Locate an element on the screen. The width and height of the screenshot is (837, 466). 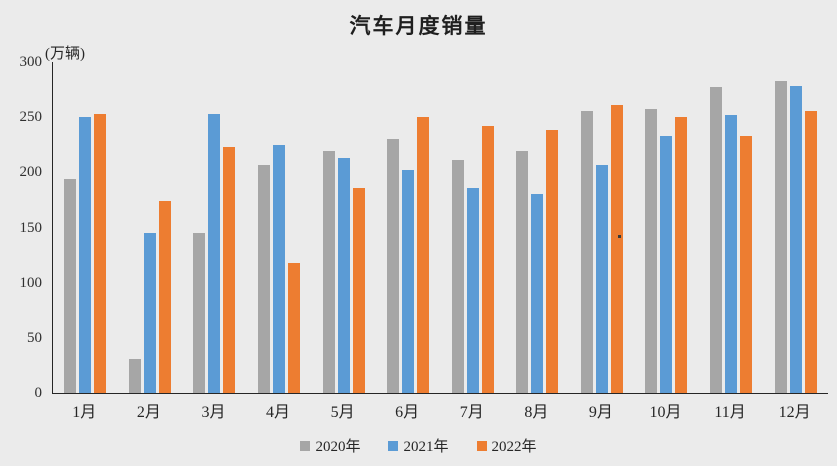
bar-2022年-1月 is located at coordinates (100, 253).